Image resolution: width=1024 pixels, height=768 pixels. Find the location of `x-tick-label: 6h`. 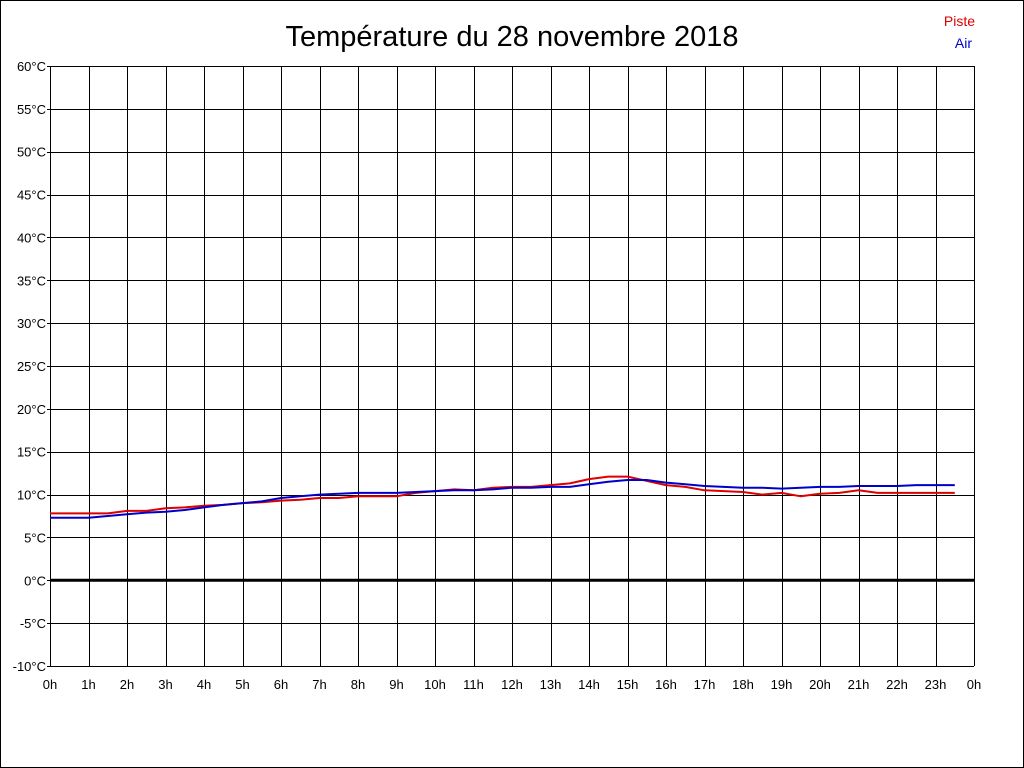

x-tick-label: 6h is located at coordinates (281, 684).